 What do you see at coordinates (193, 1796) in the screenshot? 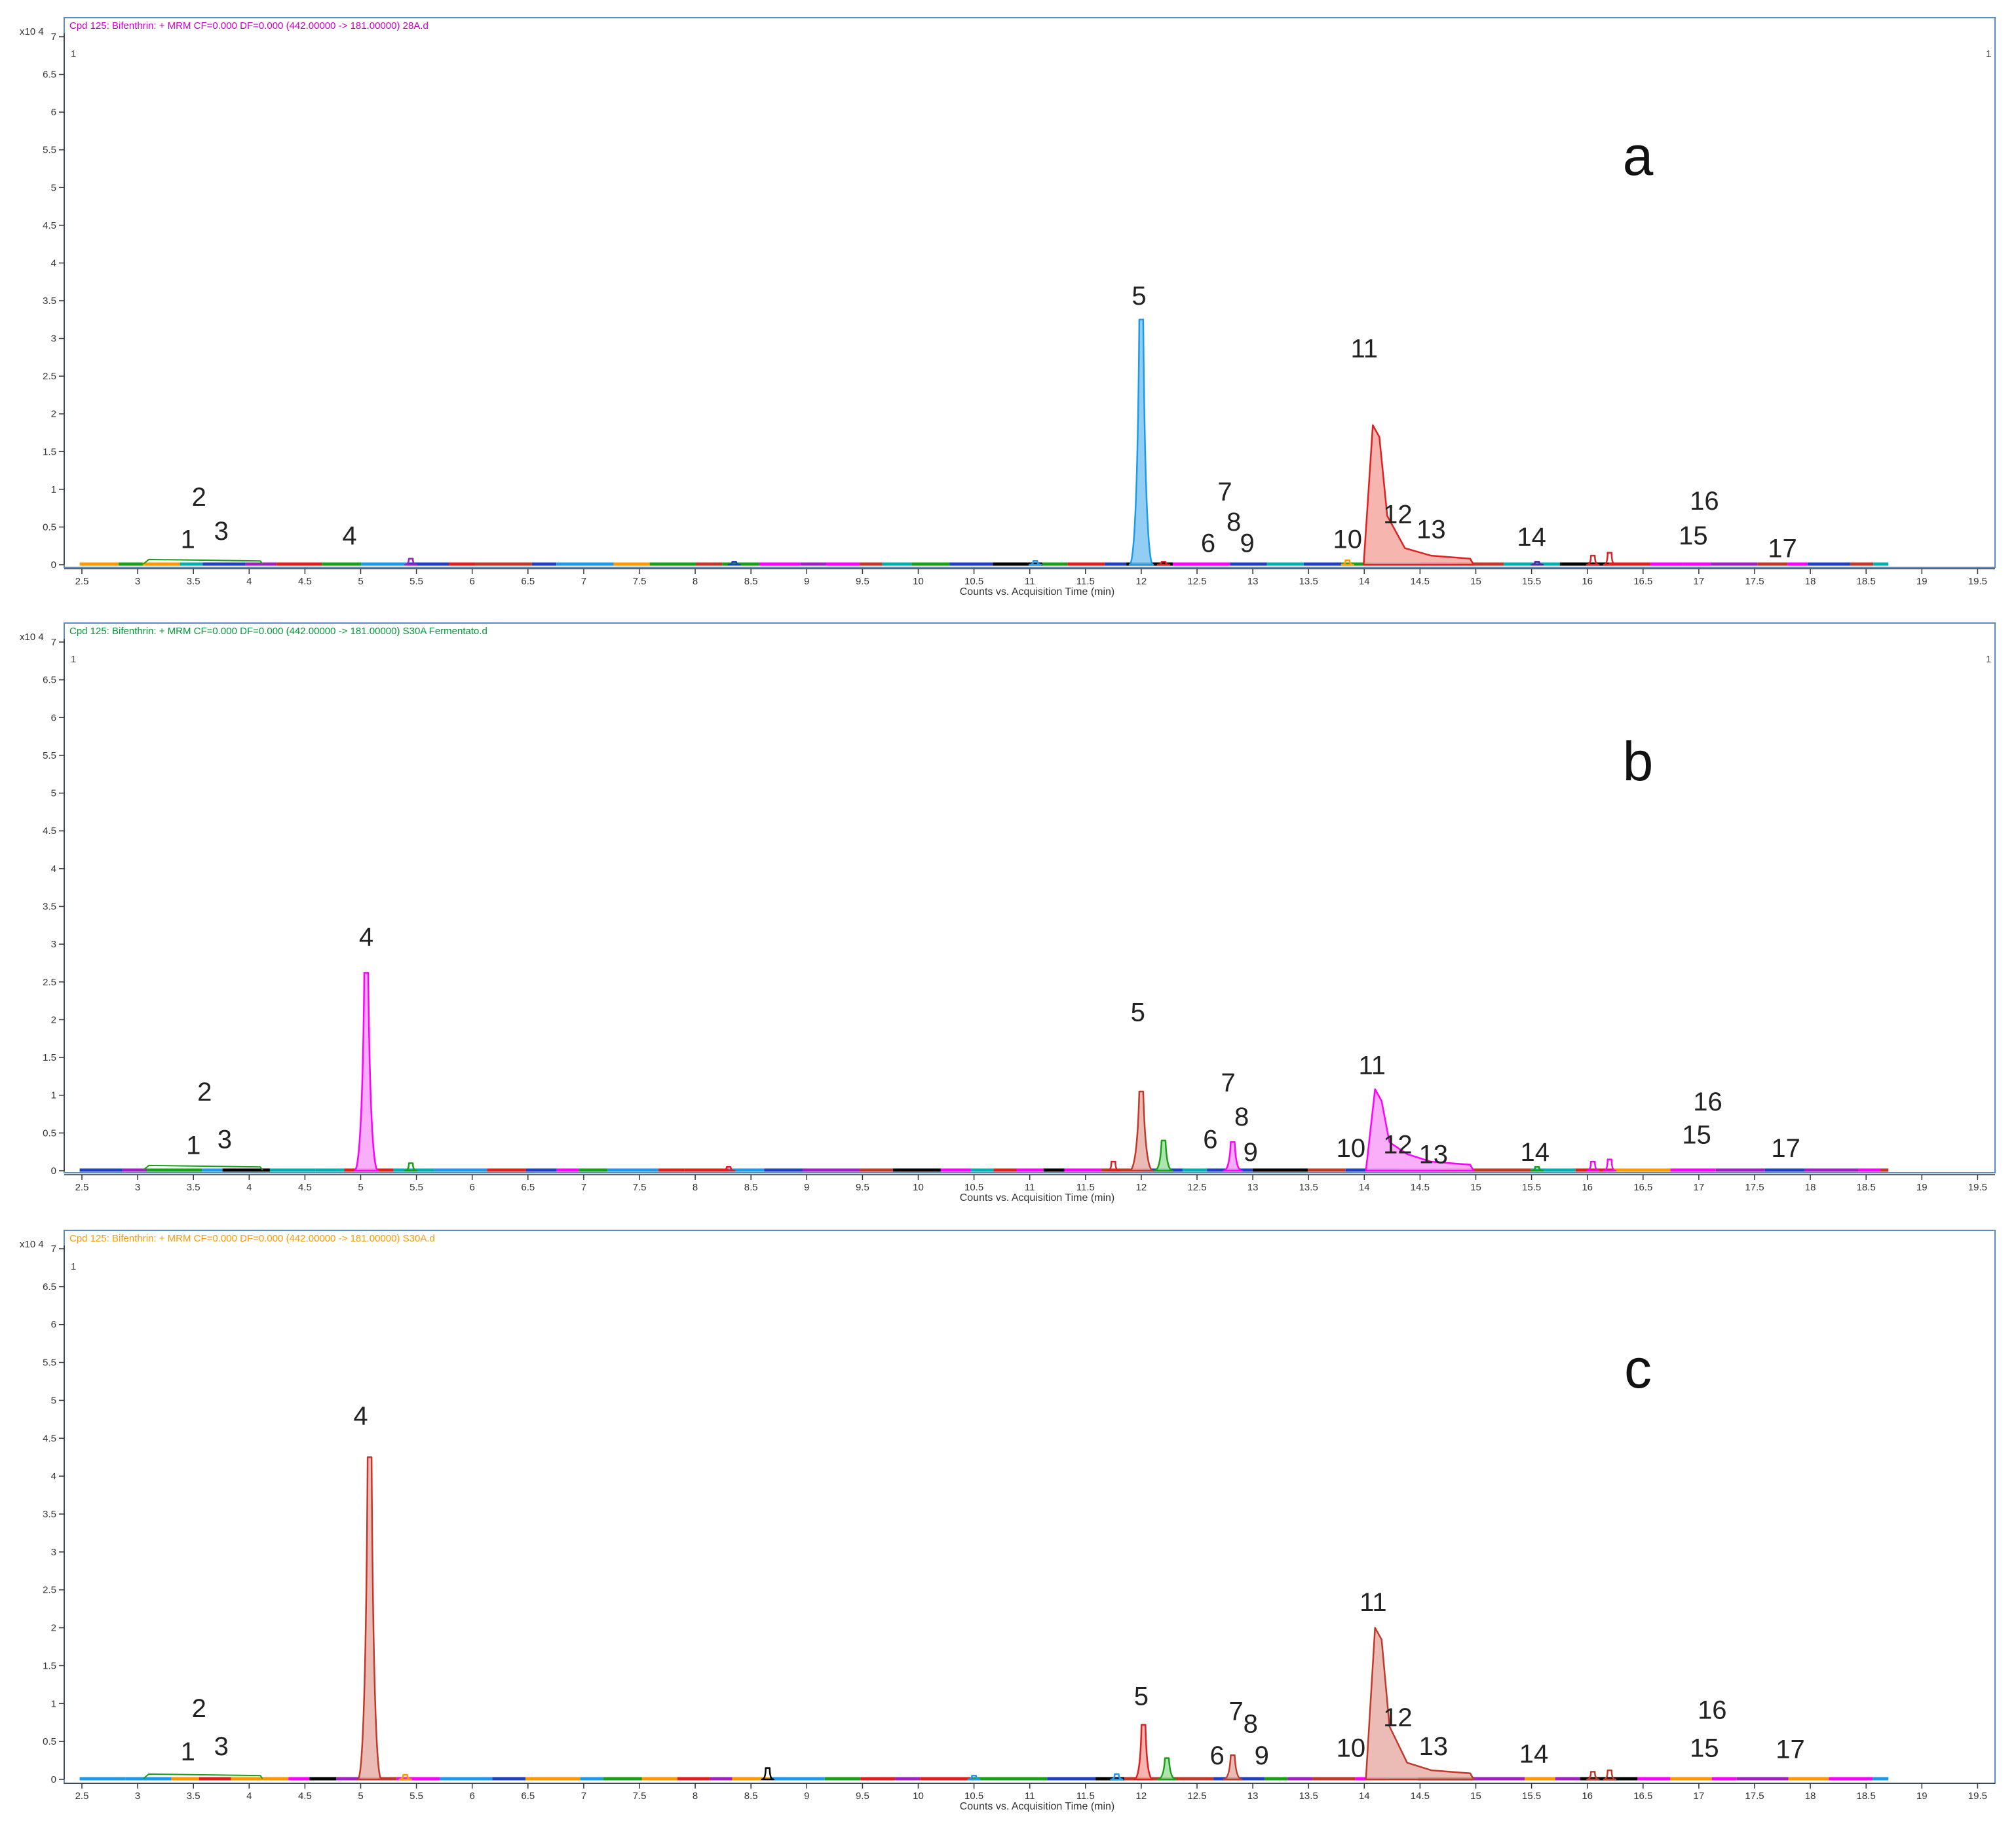
I see `x-tick-label: 3.5` at bounding box center [193, 1796].